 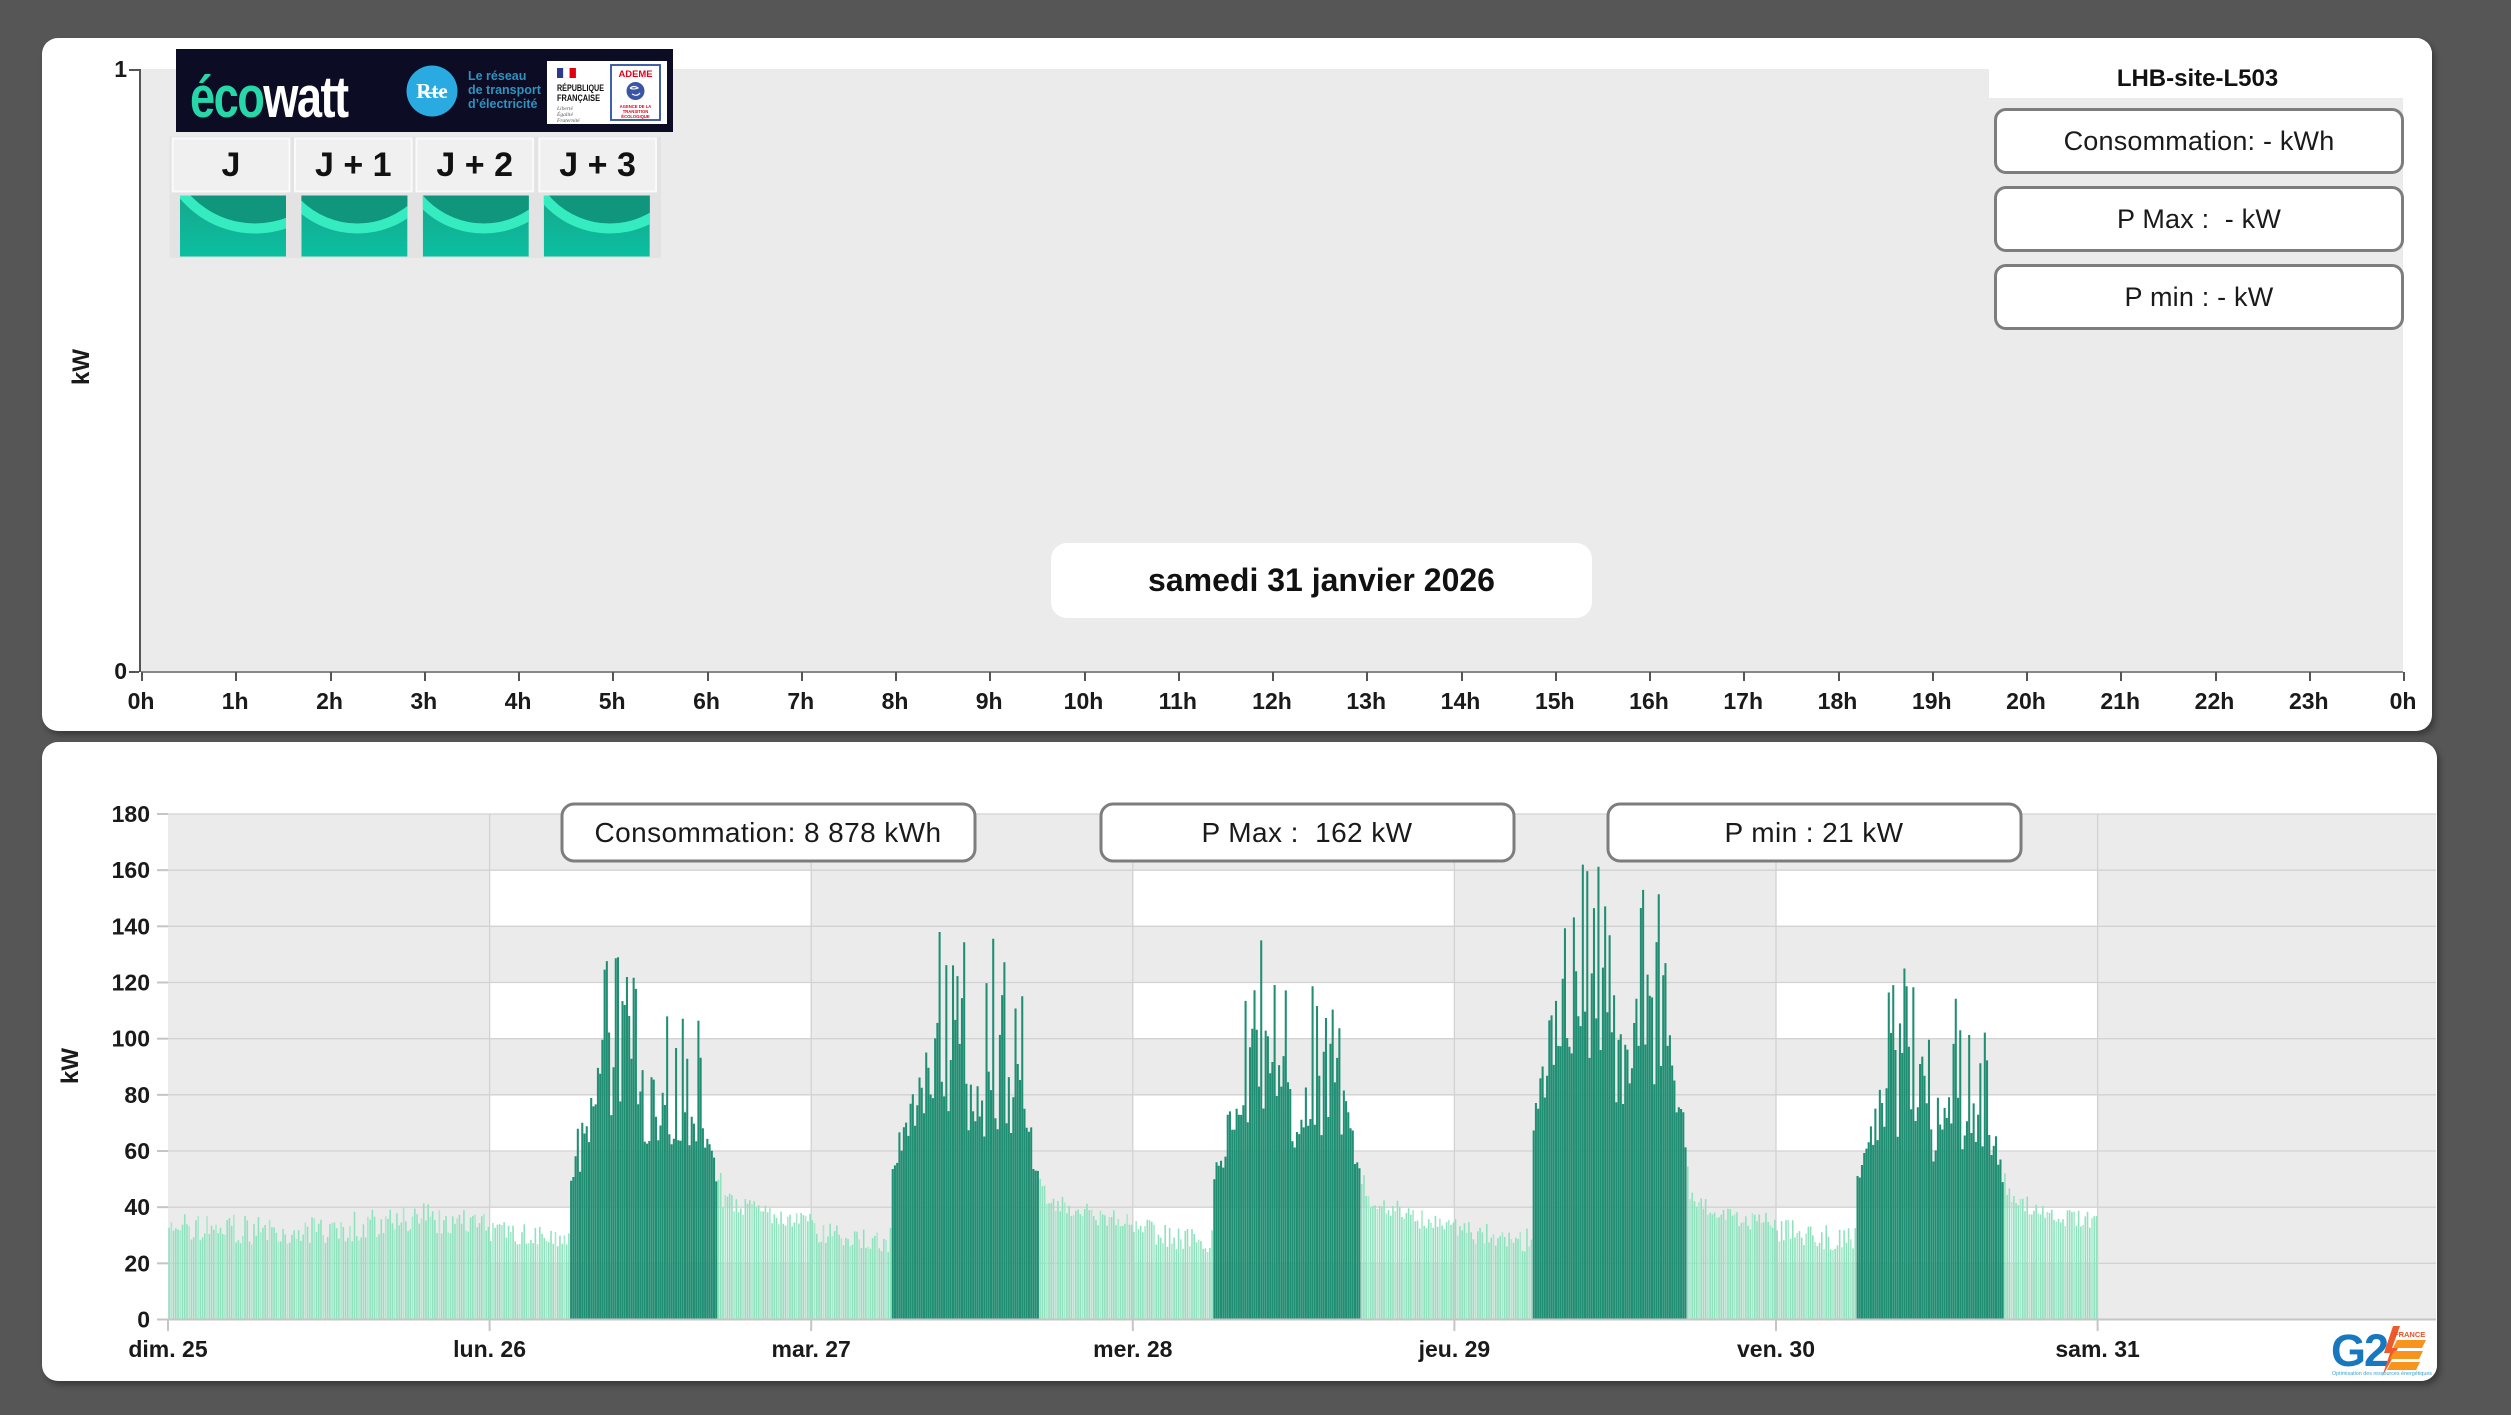 I want to click on svg-text: jeu. 29, so click(x=1454, y=1349).